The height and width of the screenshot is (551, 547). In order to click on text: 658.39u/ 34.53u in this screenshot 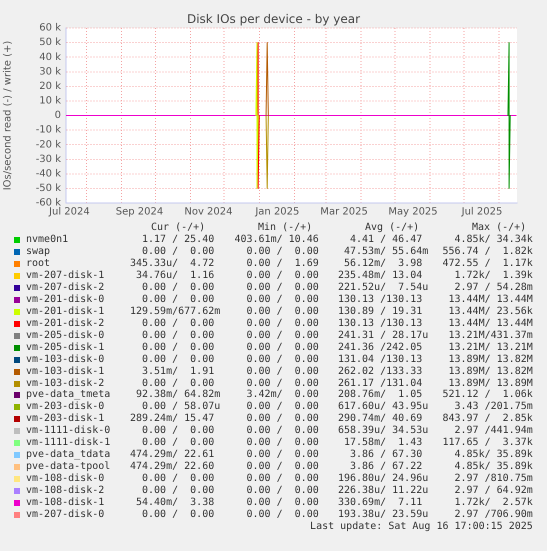, I will do `click(383, 431)`.